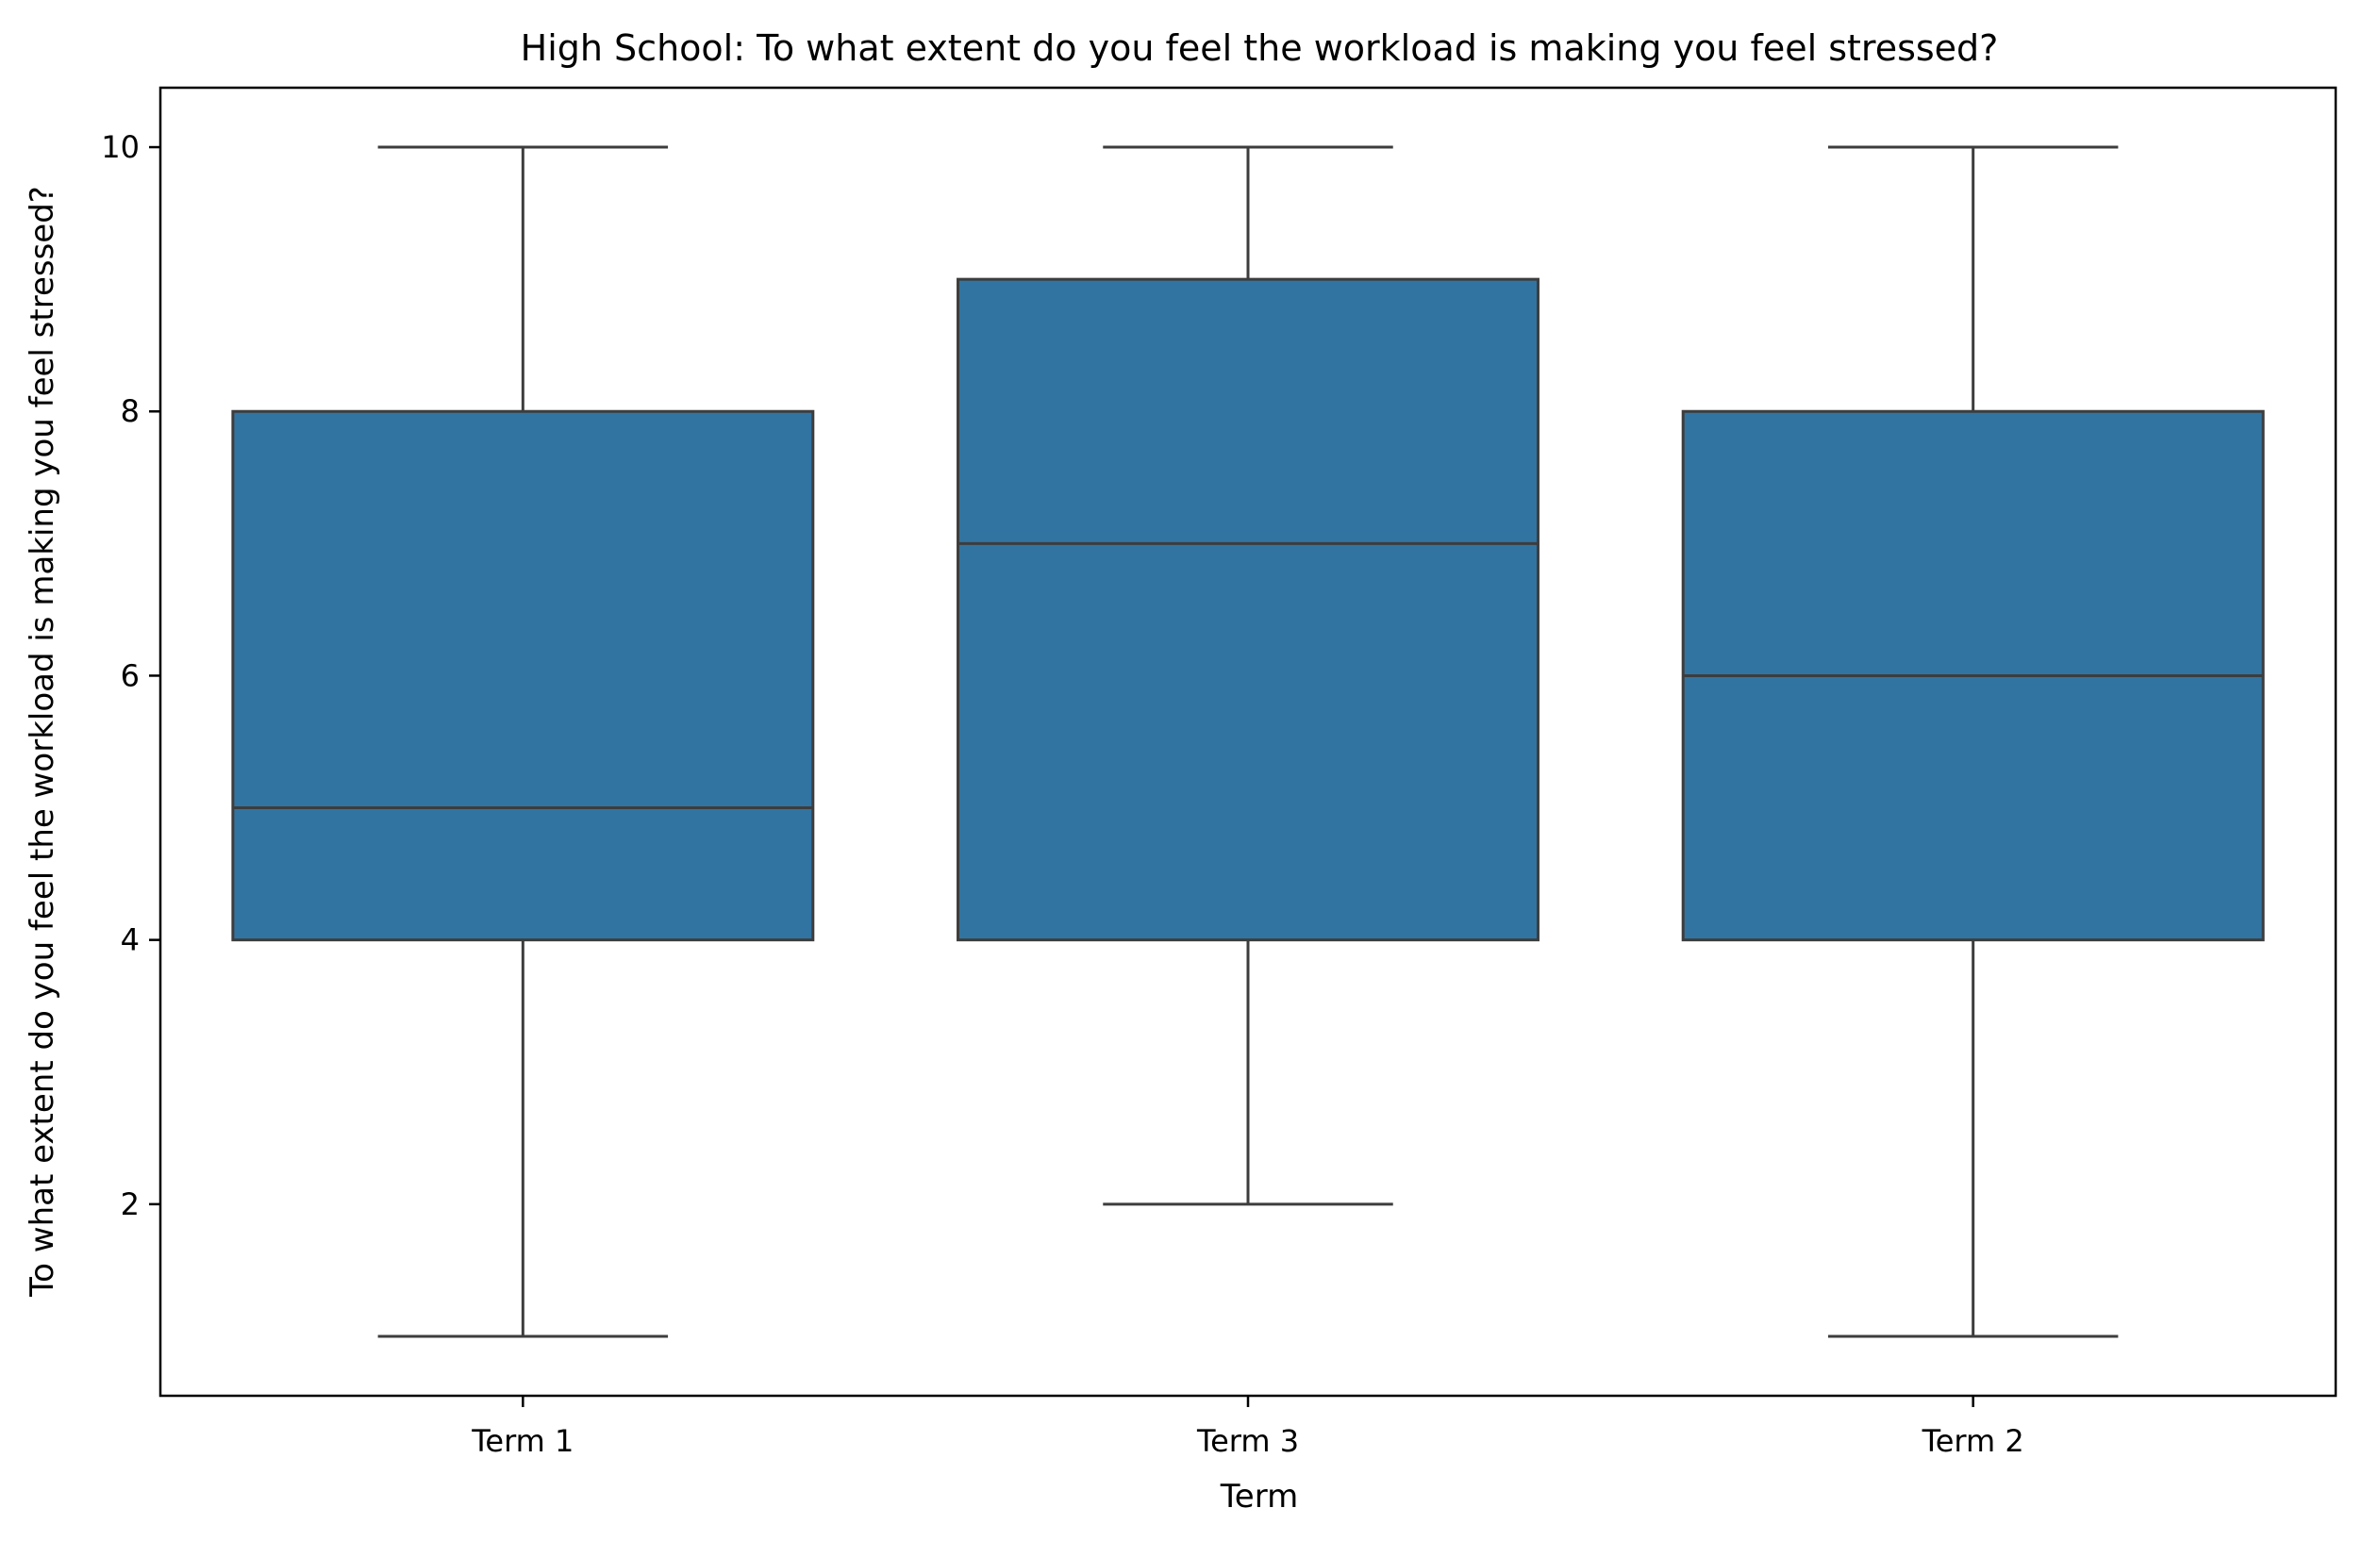 This screenshot has width=2380, height=1541. I want to click on x-tick-label: Term 2, so click(1973, 1441).